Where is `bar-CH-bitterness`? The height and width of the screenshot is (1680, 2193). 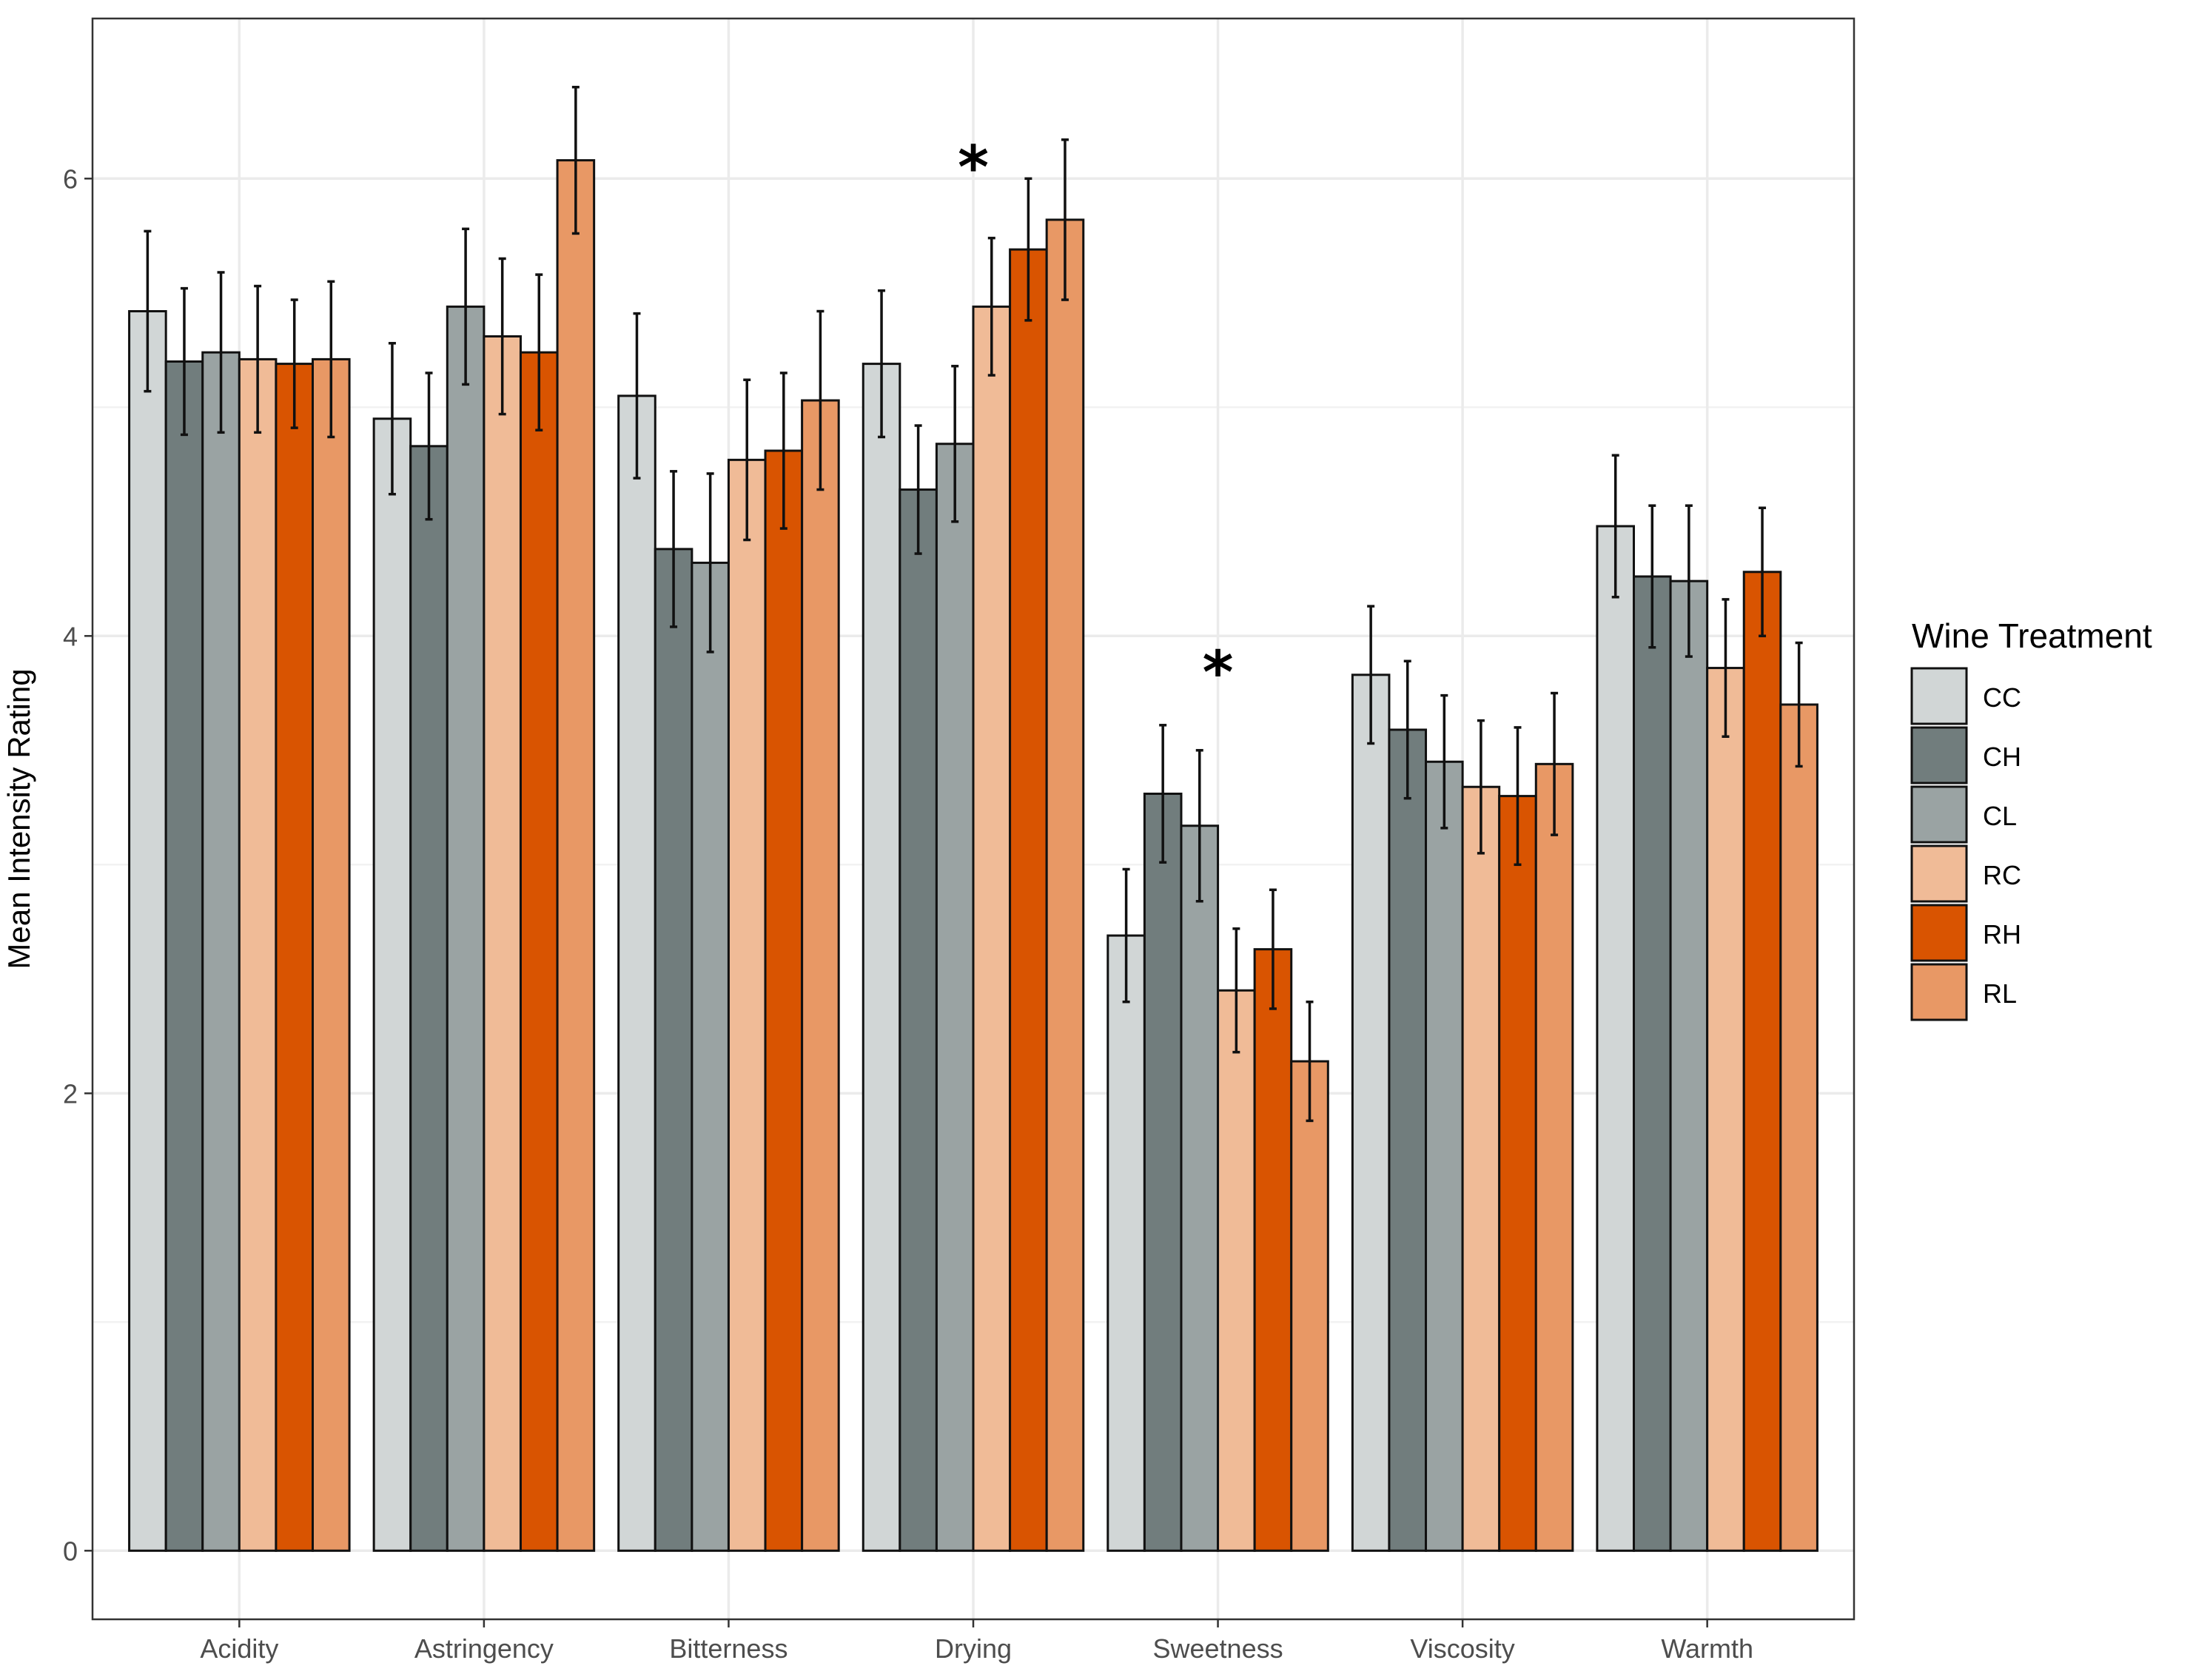
bar-CH-bitterness is located at coordinates (674, 1050).